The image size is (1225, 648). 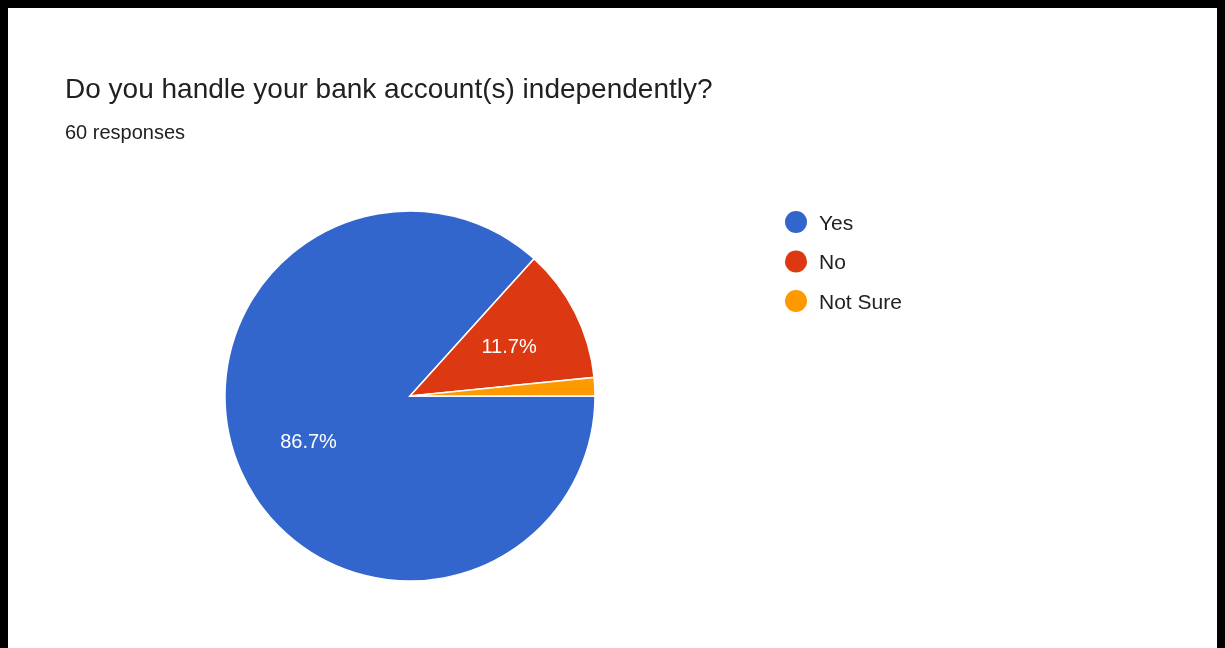 I want to click on data-label: 86.7%, so click(x=309, y=441).